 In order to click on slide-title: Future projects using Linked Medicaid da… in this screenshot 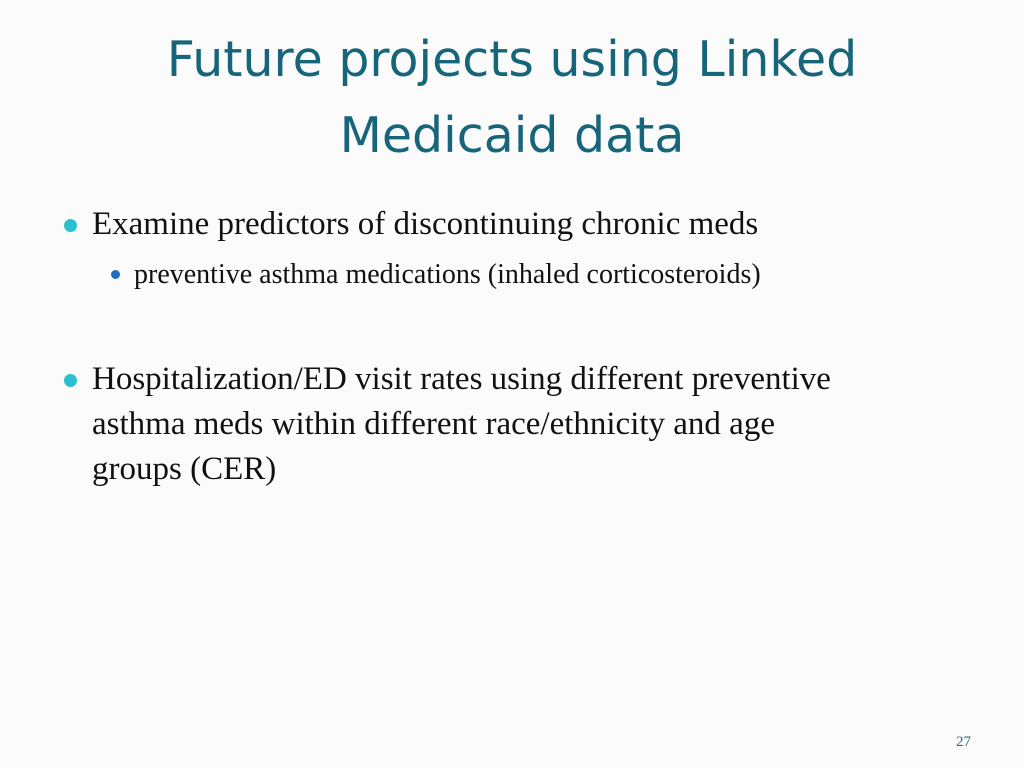, I will do `click(512, 97)`.